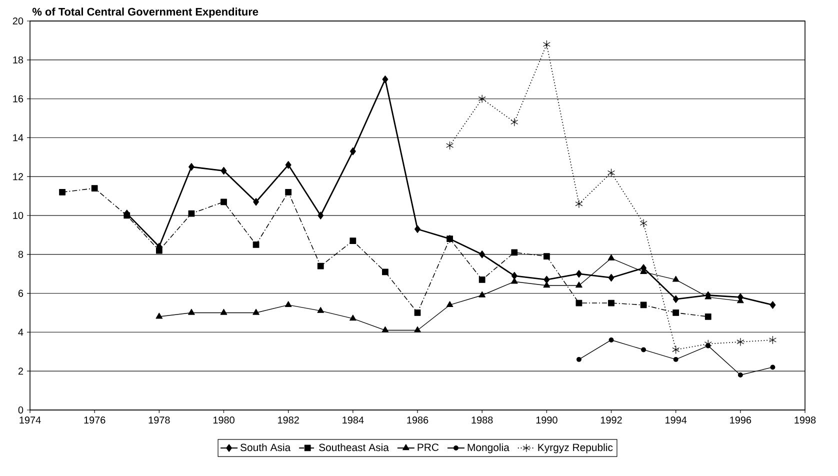  I want to click on x-tick-label: 1998, so click(805, 420).